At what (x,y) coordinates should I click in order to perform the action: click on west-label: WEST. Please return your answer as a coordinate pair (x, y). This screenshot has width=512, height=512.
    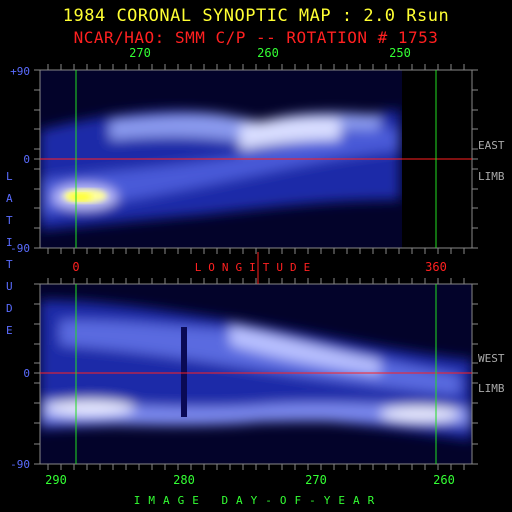
    Looking at the image, I should click on (491, 358).